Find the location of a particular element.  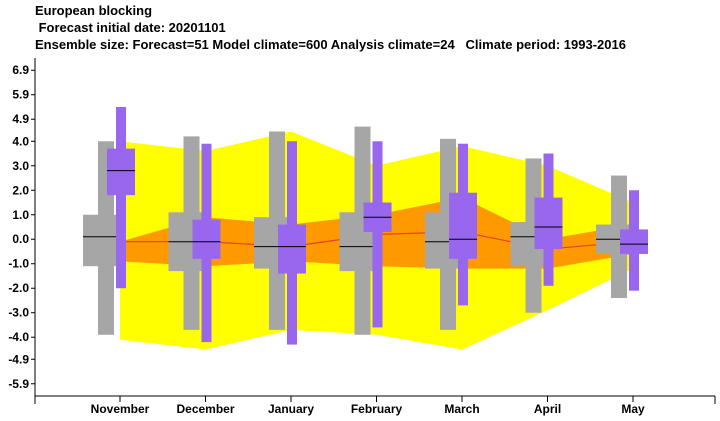

y-tick-label: -1.0 is located at coordinates (18, 264).